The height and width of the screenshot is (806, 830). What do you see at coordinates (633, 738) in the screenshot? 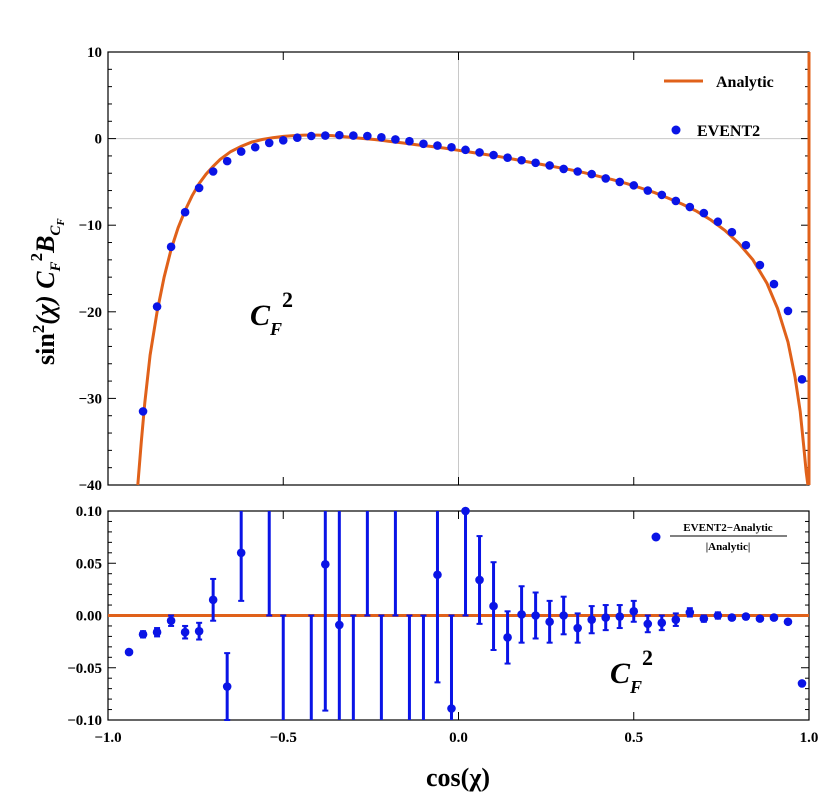
I see `ratio-x-tick-label: 0.5` at bounding box center [633, 738].